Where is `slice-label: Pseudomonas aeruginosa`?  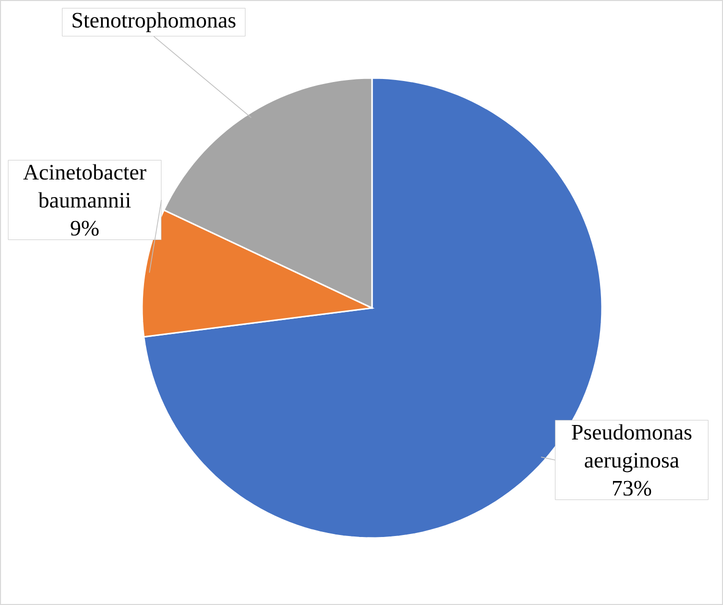
slice-label: Pseudomonas aeruginosa is located at coordinates (632, 448).